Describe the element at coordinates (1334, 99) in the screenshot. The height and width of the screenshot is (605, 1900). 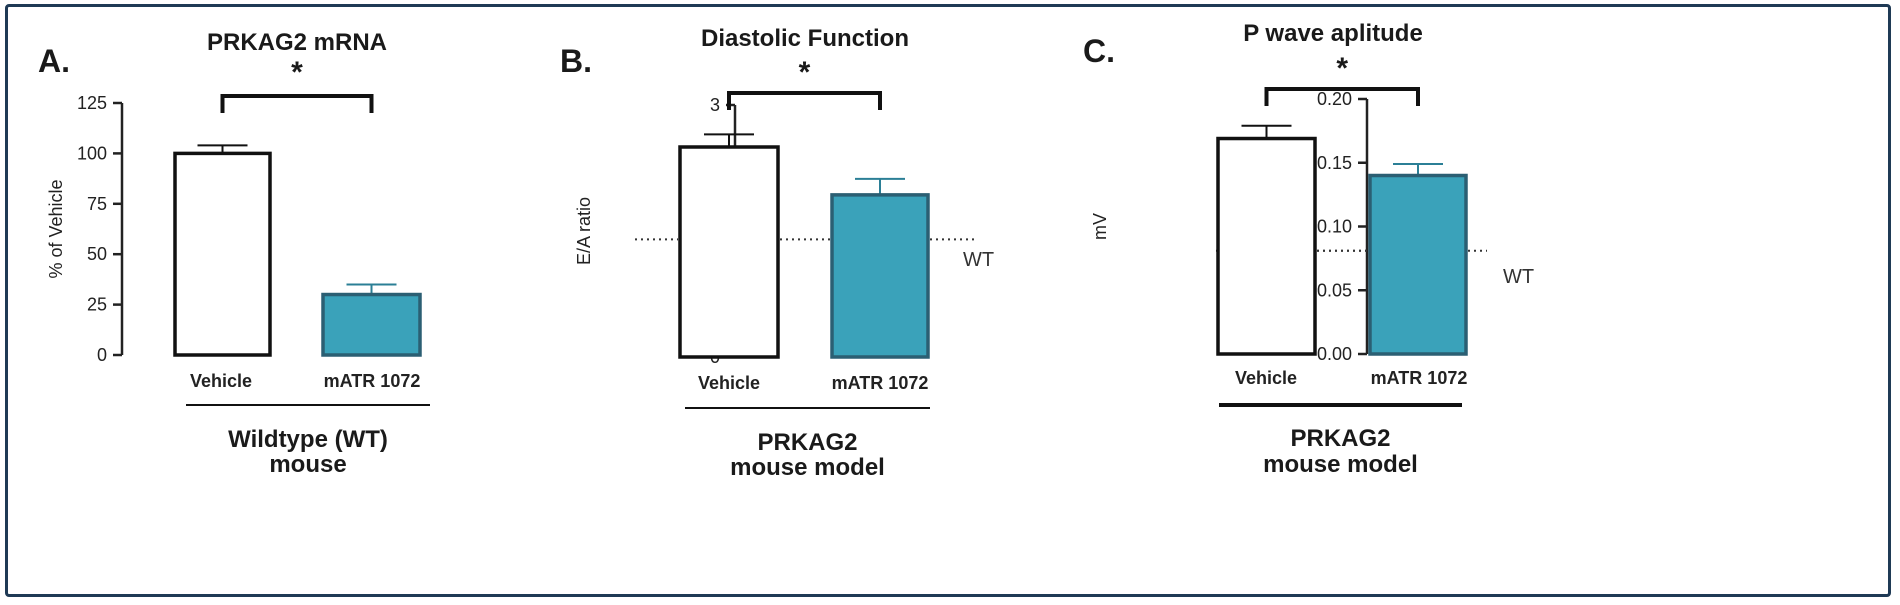
I see `y-tick-label: 0.20` at that location.